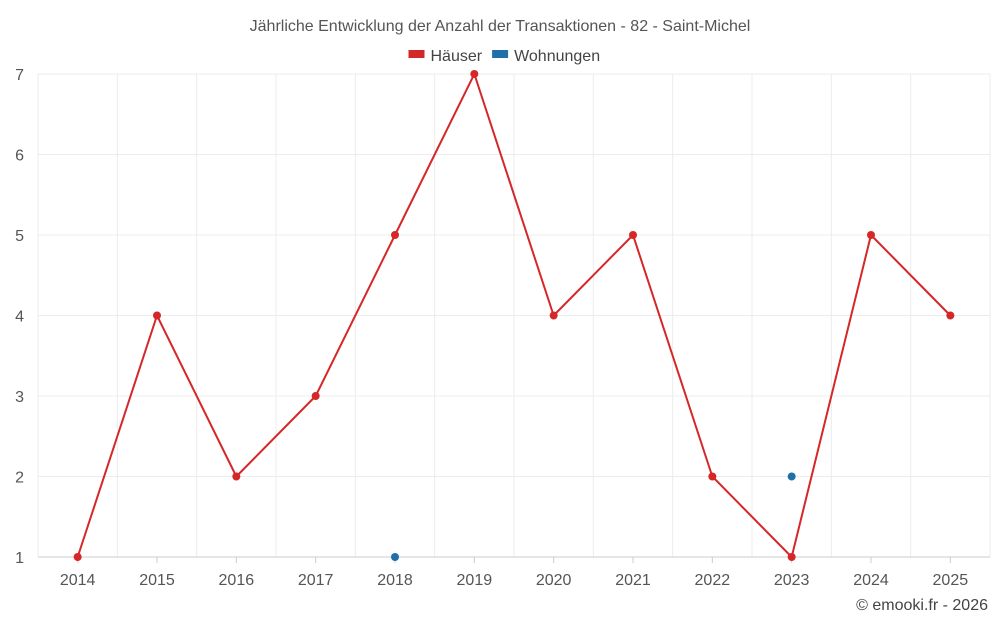 The width and height of the screenshot is (1000, 625). Describe the element at coordinates (713, 580) in the screenshot. I see `x-tick-label: 2022` at that location.